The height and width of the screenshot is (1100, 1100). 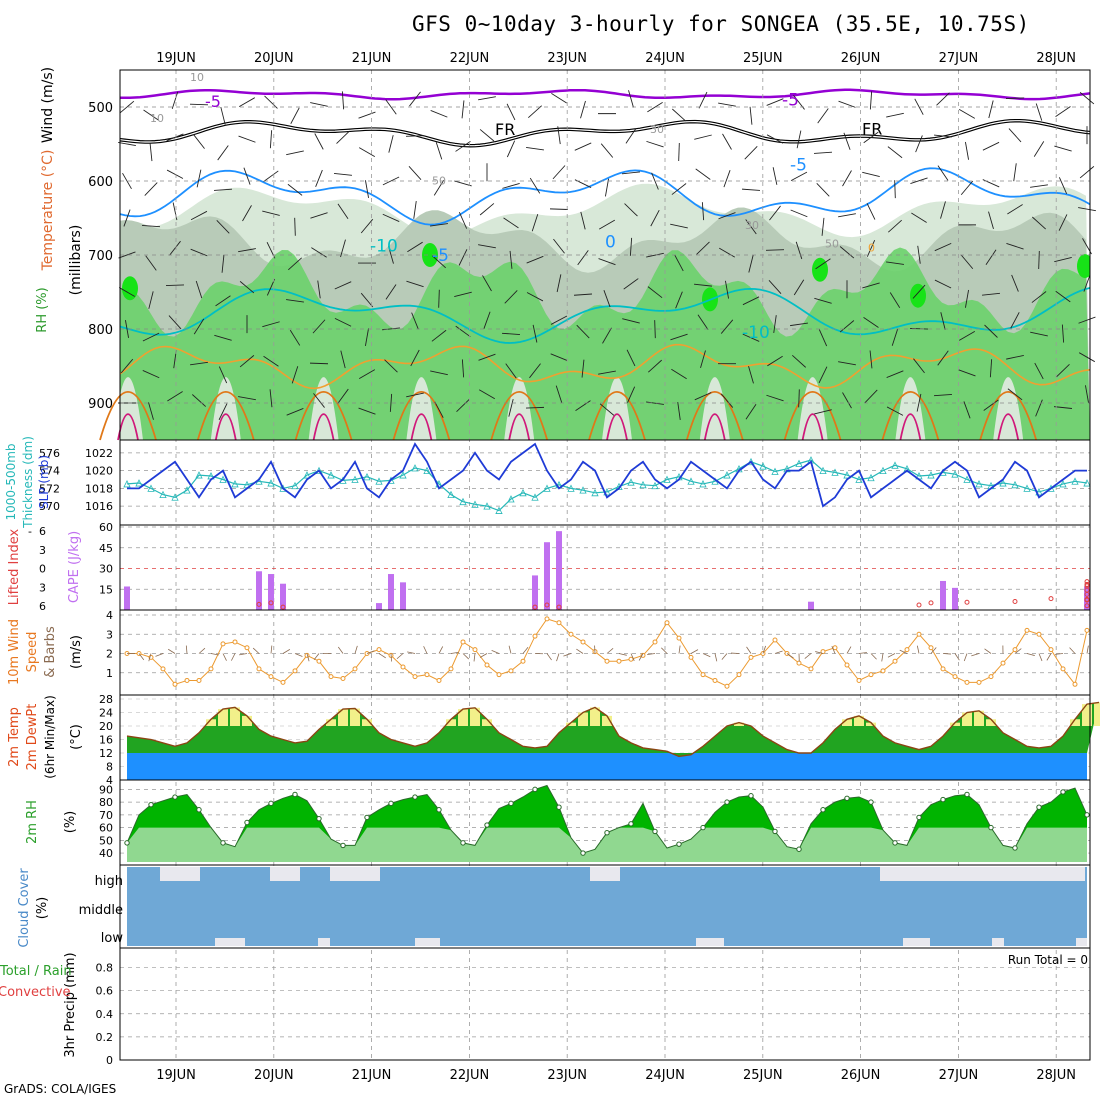 What do you see at coordinates (100, 404) in the screenshot?
I see `pressure-tick: 900` at bounding box center [100, 404].